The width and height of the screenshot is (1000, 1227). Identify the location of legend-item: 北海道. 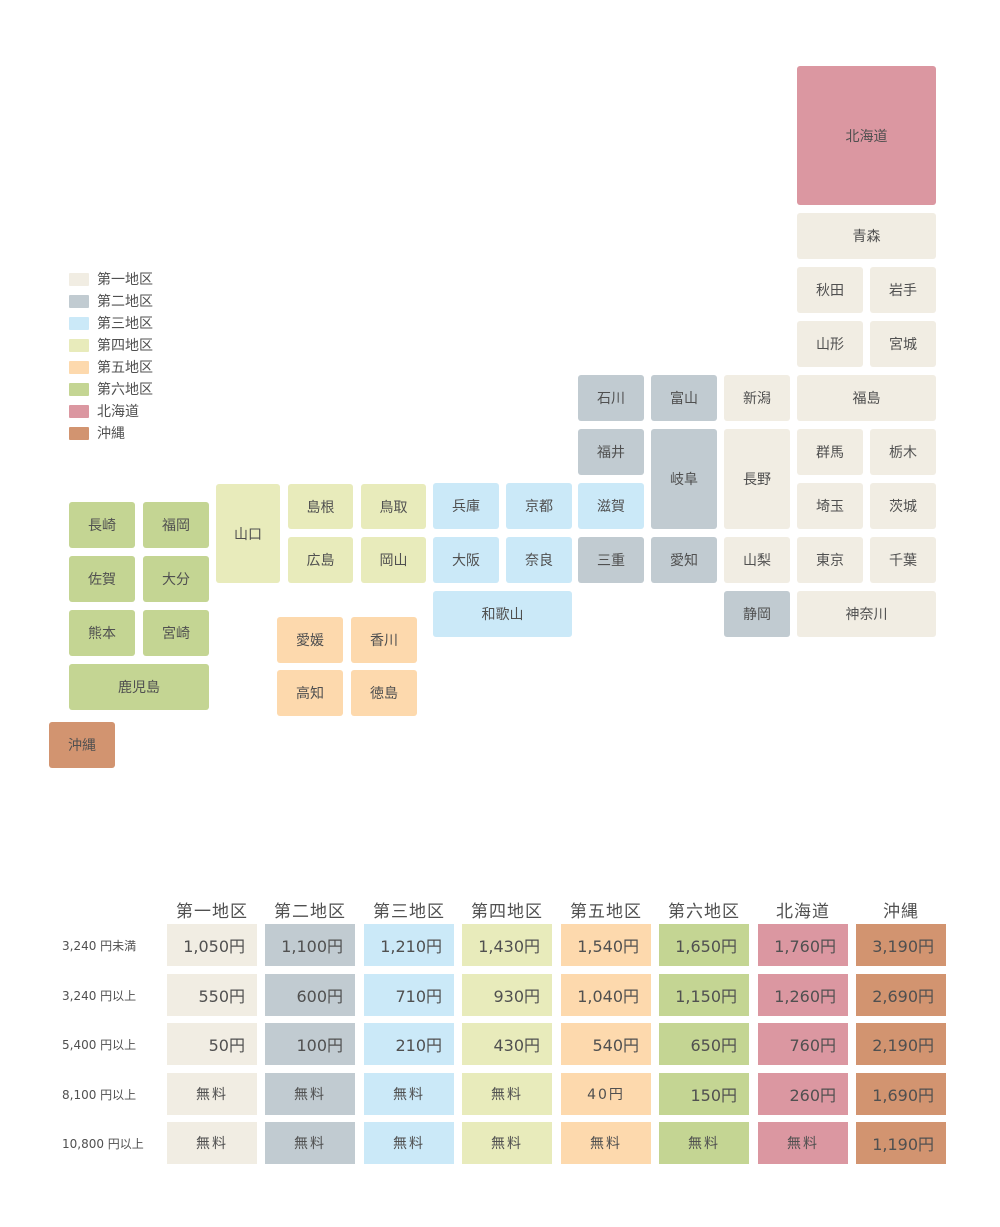
(111, 411).